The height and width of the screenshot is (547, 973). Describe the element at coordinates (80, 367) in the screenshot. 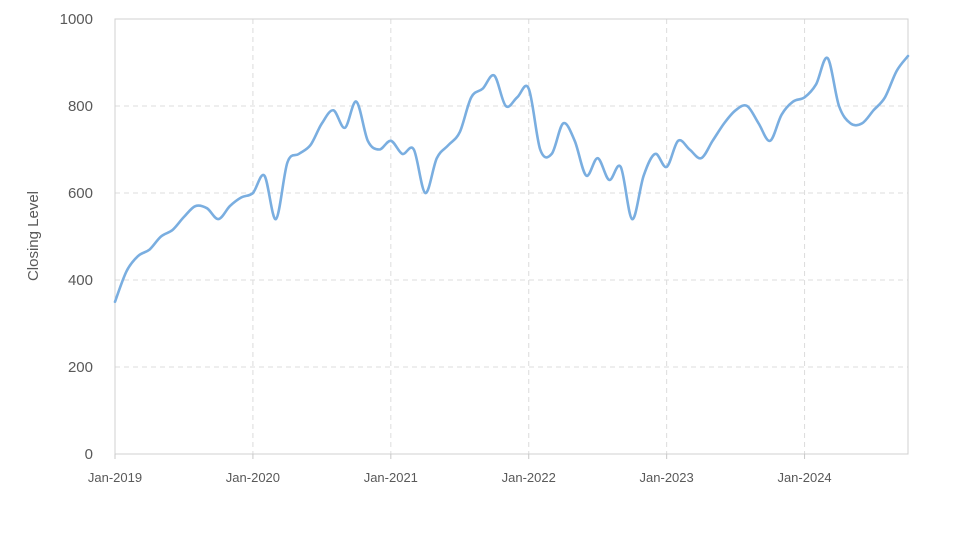

I see `y-tick-label: 200` at that location.